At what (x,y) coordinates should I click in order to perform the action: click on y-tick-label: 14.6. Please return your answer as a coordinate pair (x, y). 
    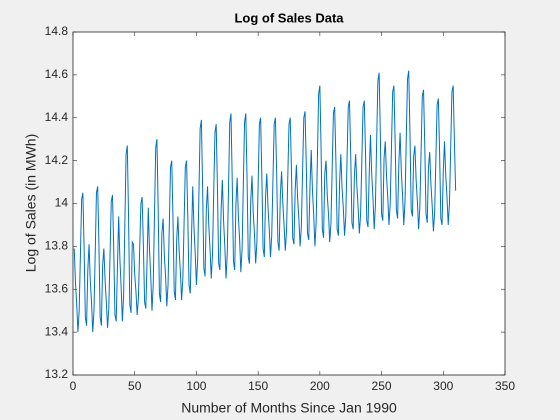
    Looking at the image, I should click on (57, 74).